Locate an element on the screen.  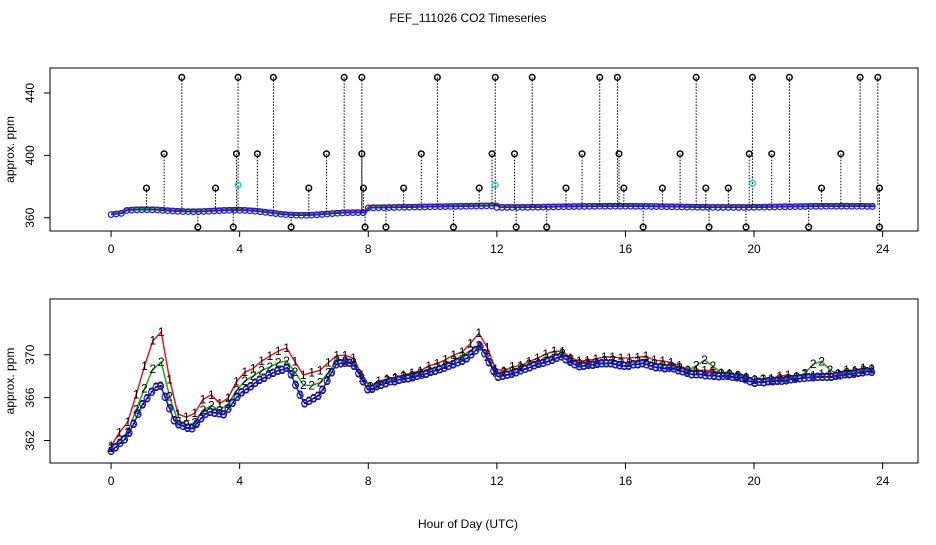
top-spike-mid-marker is located at coordinates (257, 154).